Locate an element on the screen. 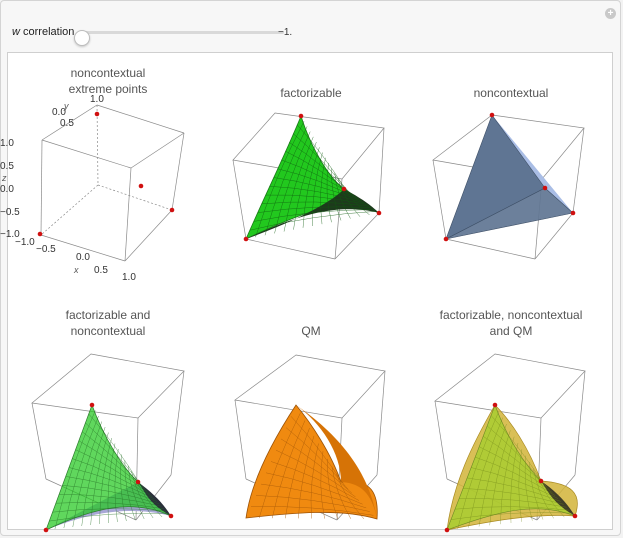 This screenshot has width=623, height=538. z-tick: 1.0 is located at coordinates (7, 143).